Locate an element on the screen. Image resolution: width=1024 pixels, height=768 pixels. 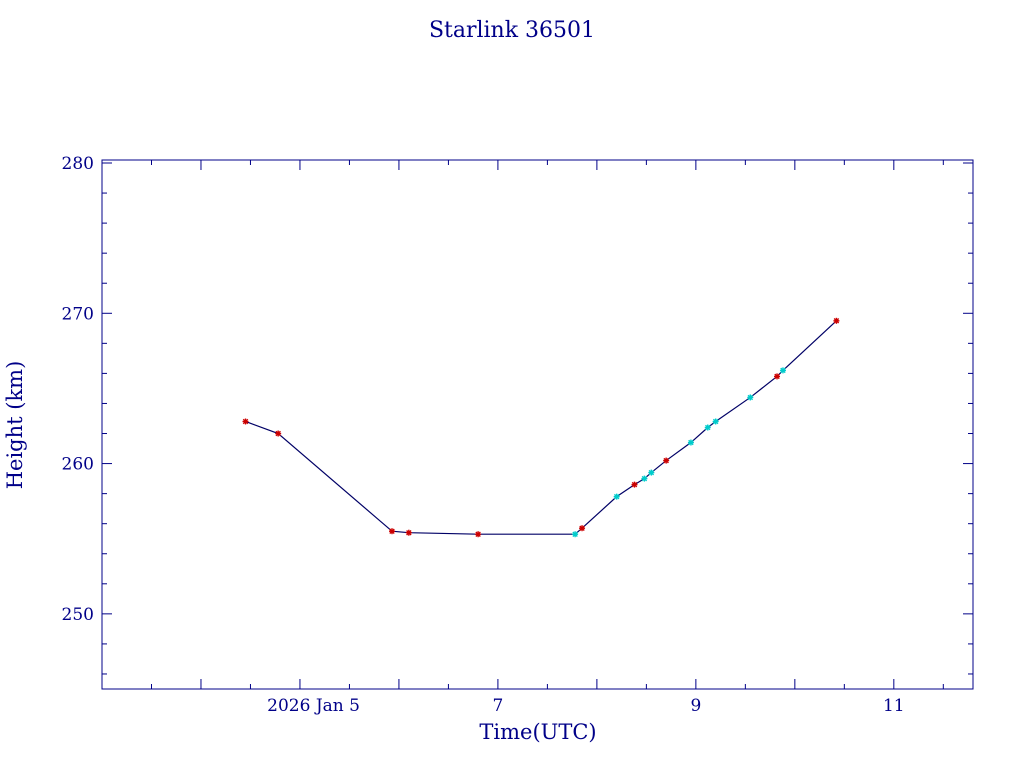
y-tick-label: 270 is located at coordinates (78, 314).